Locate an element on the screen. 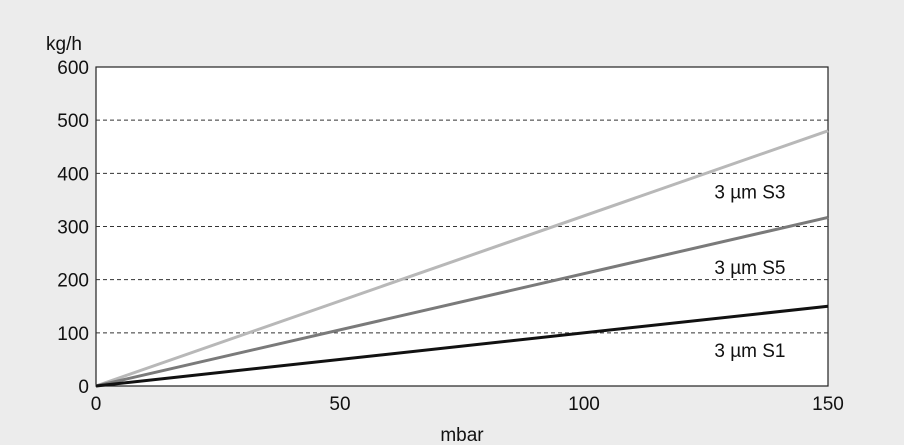  x-tick-label: 0 is located at coordinates (96, 404).